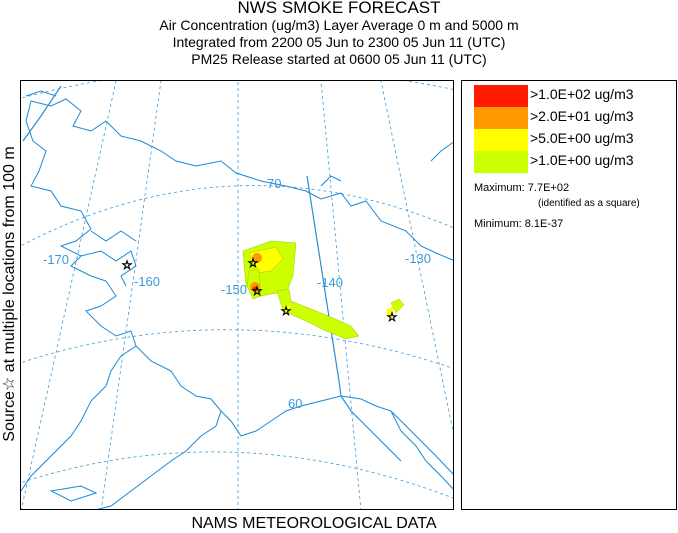  I want to click on lon-label-150: -150, so click(234, 289).